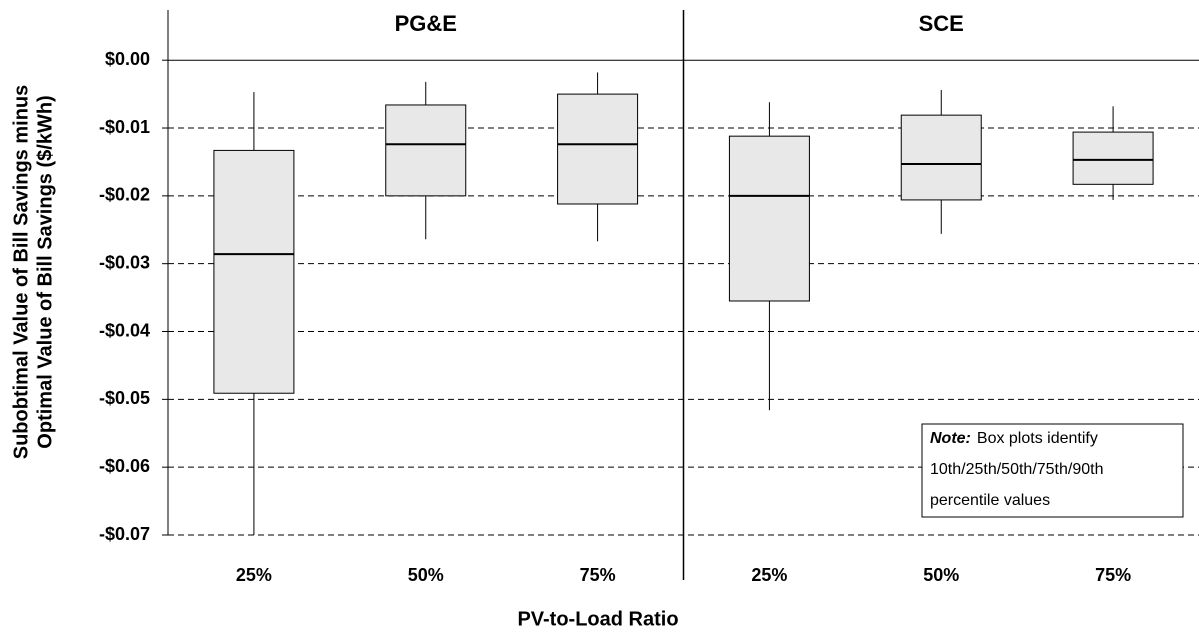 The image size is (1199, 634). Describe the element at coordinates (124, 262) in the screenshot. I see `y-tick-label: -$0.03` at that location.